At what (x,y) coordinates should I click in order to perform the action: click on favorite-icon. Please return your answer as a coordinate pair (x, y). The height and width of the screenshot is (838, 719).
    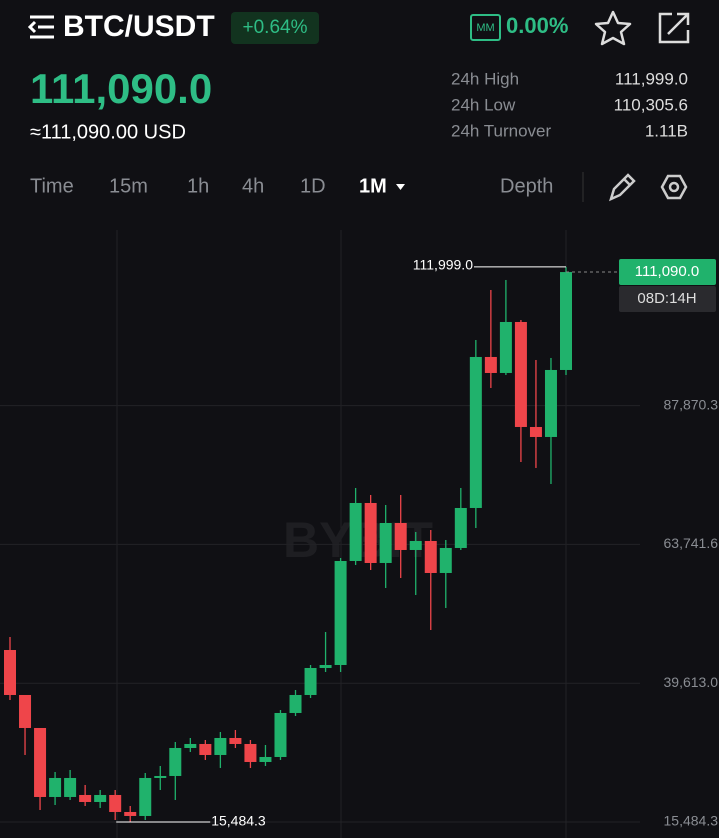
    Looking at the image, I should click on (613, 28).